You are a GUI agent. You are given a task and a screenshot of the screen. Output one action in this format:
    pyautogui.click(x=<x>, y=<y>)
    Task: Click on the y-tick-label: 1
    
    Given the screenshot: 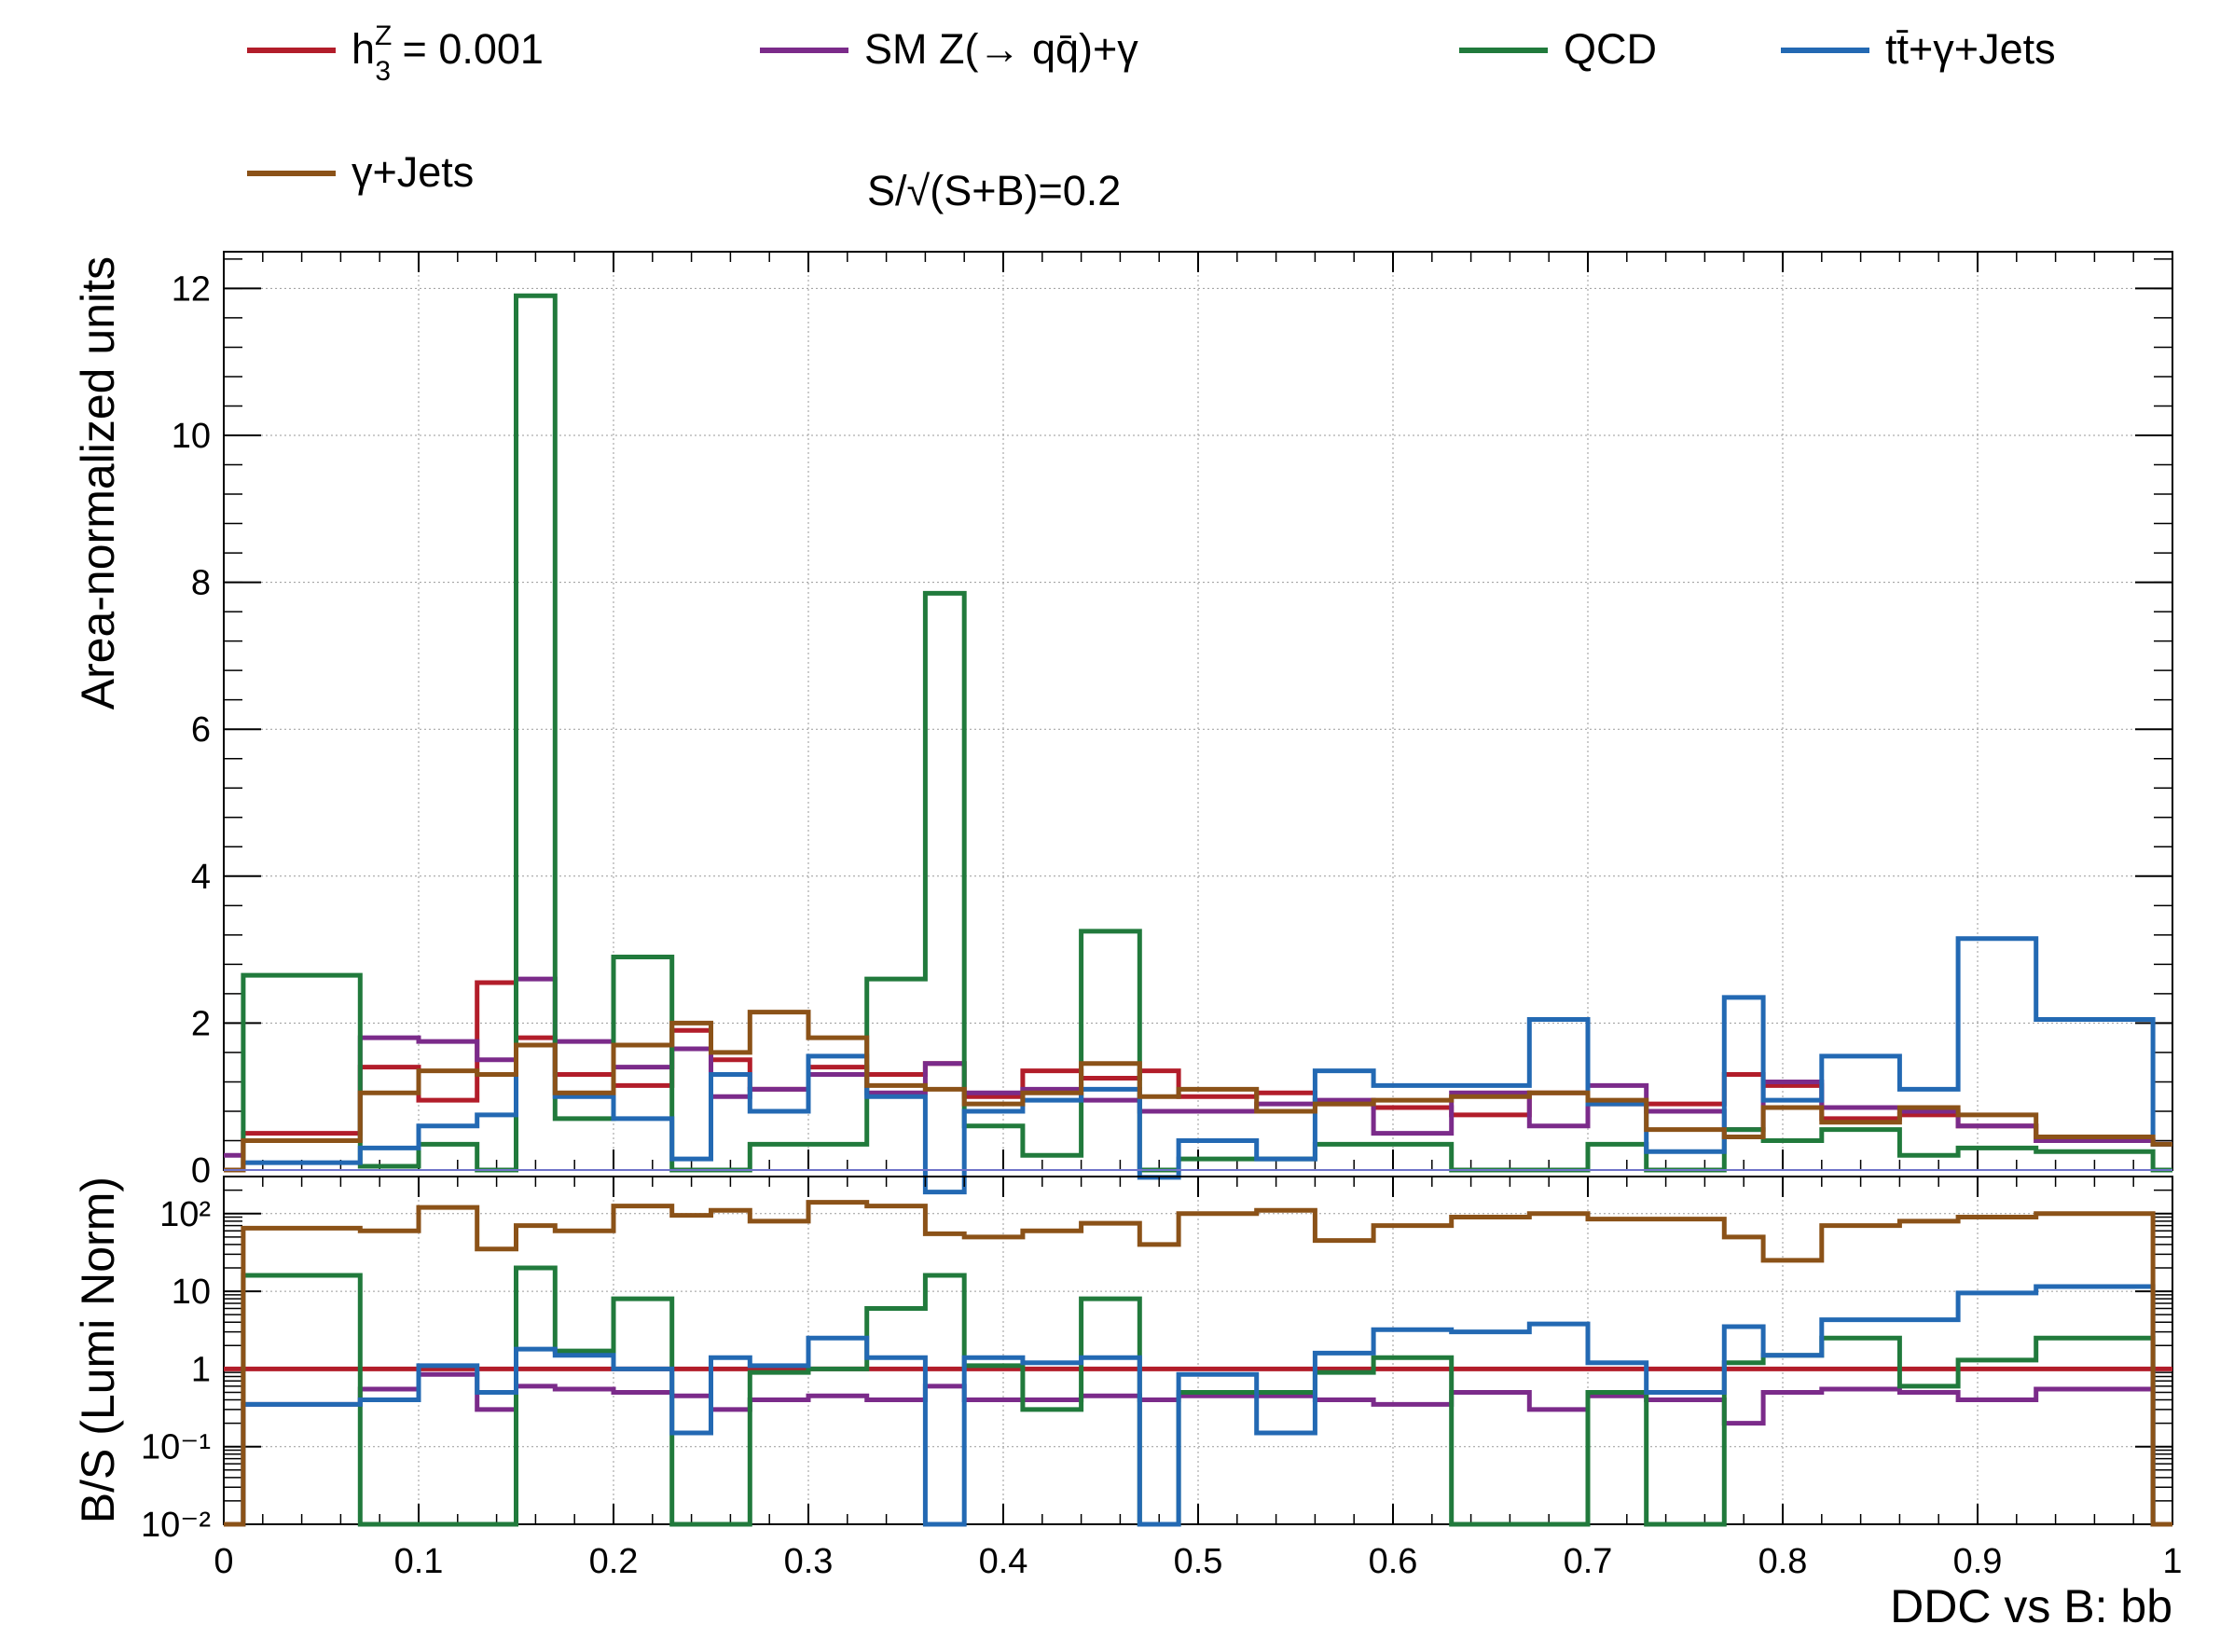 What is the action you would take?
    pyautogui.click(x=201, y=1369)
    